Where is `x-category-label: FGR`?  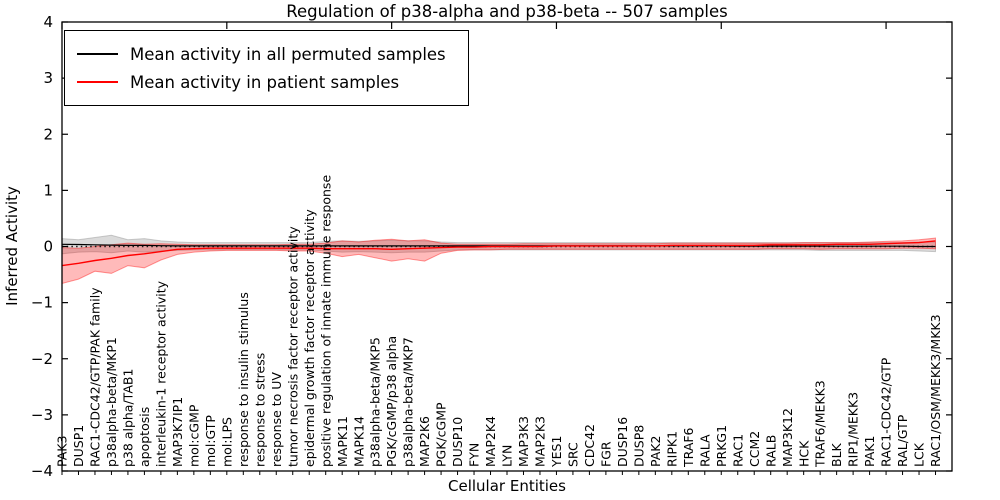 x-category-label: FGR is located at coordinates (606, 454).